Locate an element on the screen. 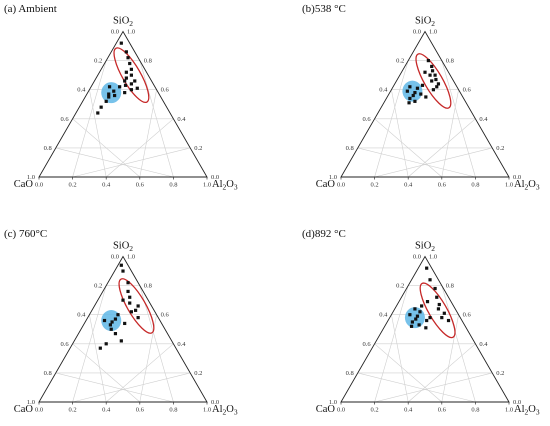 Image resolution: width=550 pixels, height=426 pixels. cluster-region-blue is located at coordinates (111, 93).